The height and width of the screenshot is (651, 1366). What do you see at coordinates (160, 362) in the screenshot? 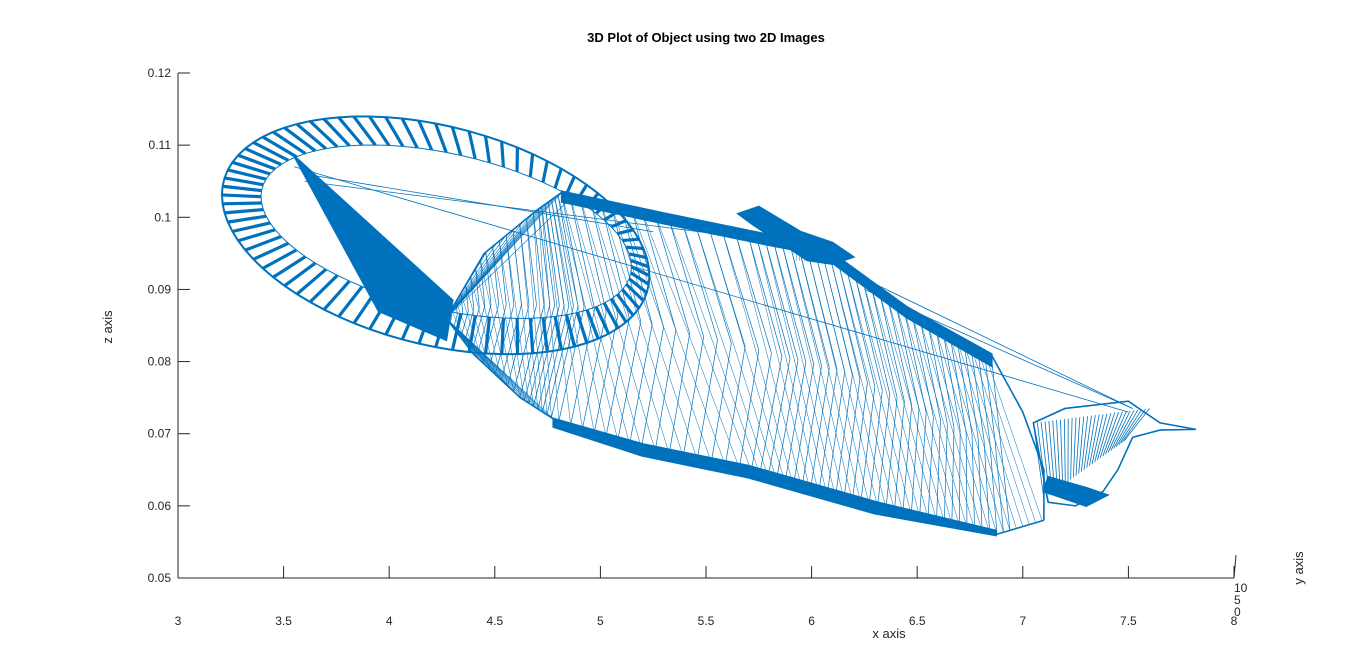
I see `z-tick-label: 0.08` at bounding box center [160, 362].